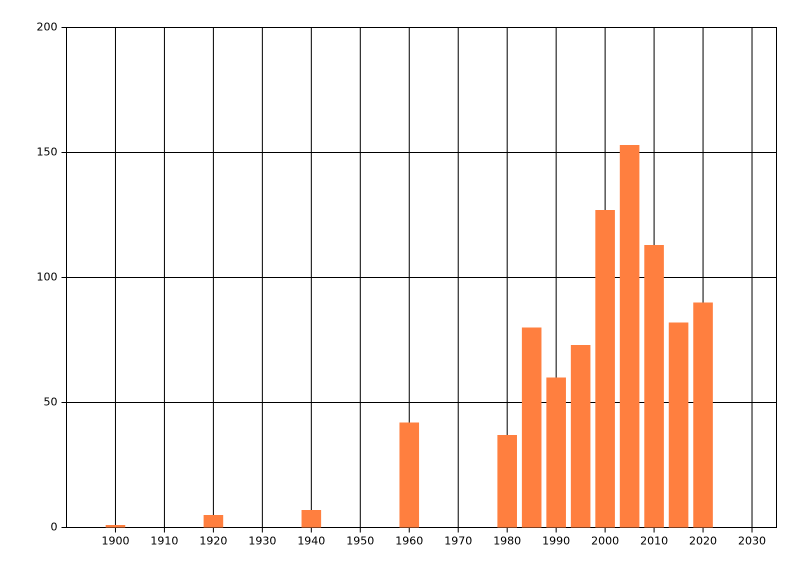 This screenshot has width=800, height=576. I want to click on x-tick-label: 1960, so click(409, 541).